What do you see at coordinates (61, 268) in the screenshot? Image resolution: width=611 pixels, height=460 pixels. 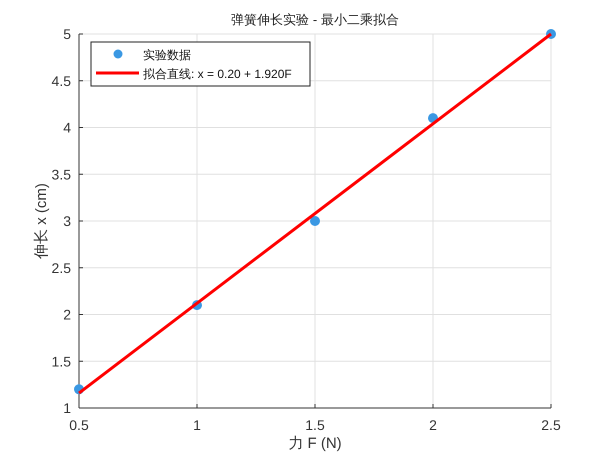 I see `ytick: 2.5` at bounding box center [61, 268].